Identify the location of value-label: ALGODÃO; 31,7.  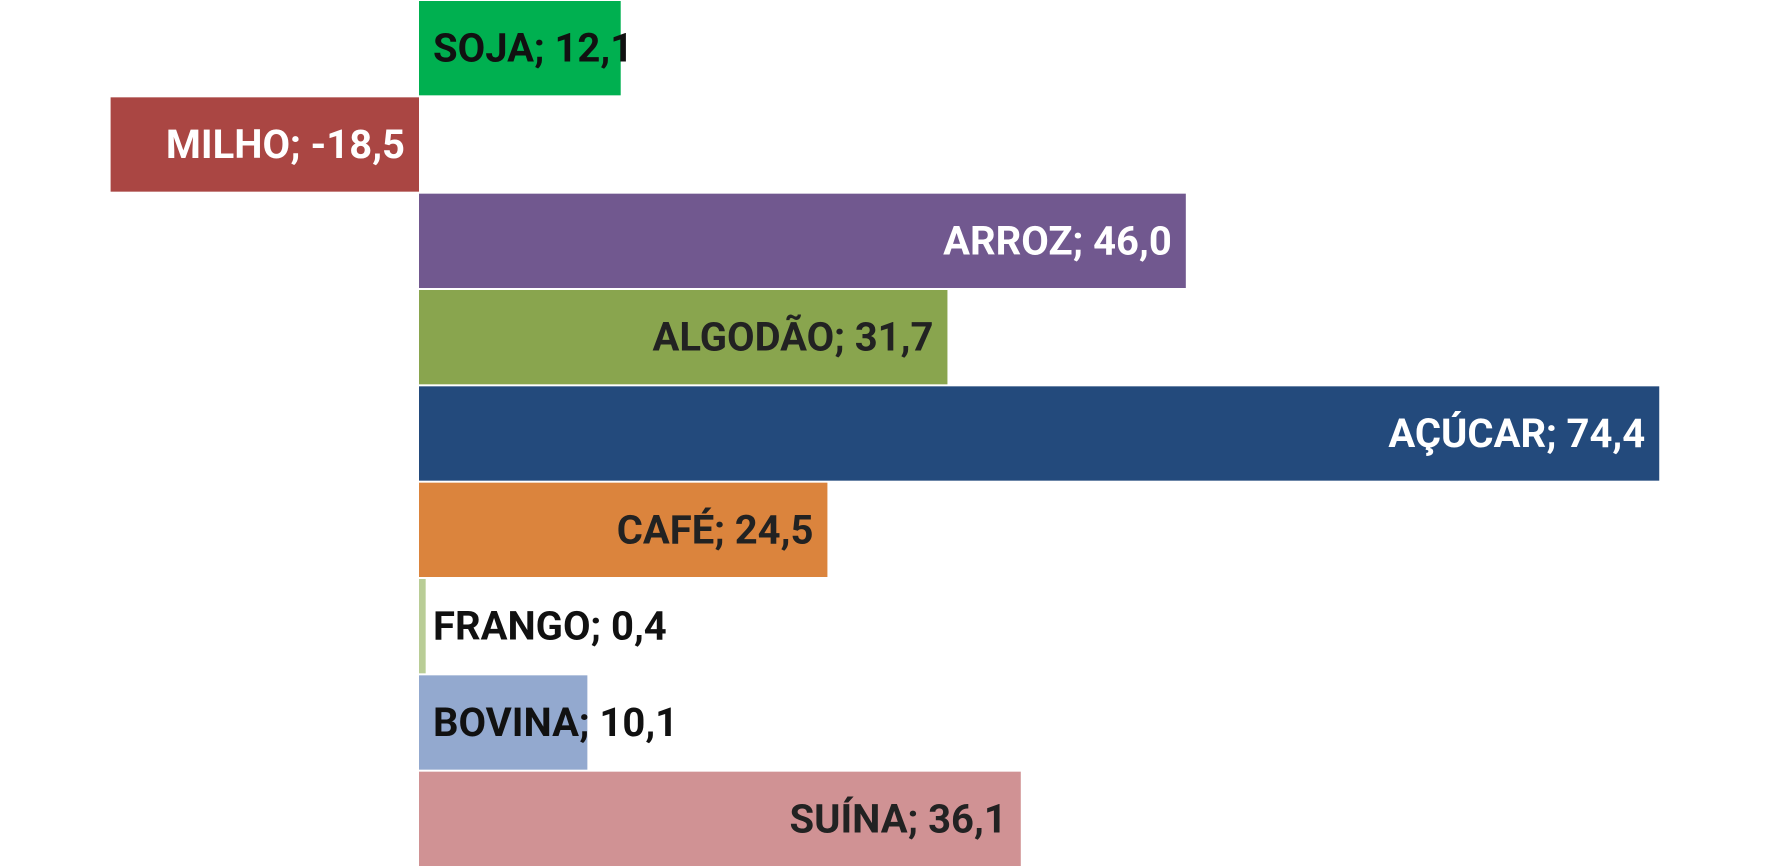
(792, 337).